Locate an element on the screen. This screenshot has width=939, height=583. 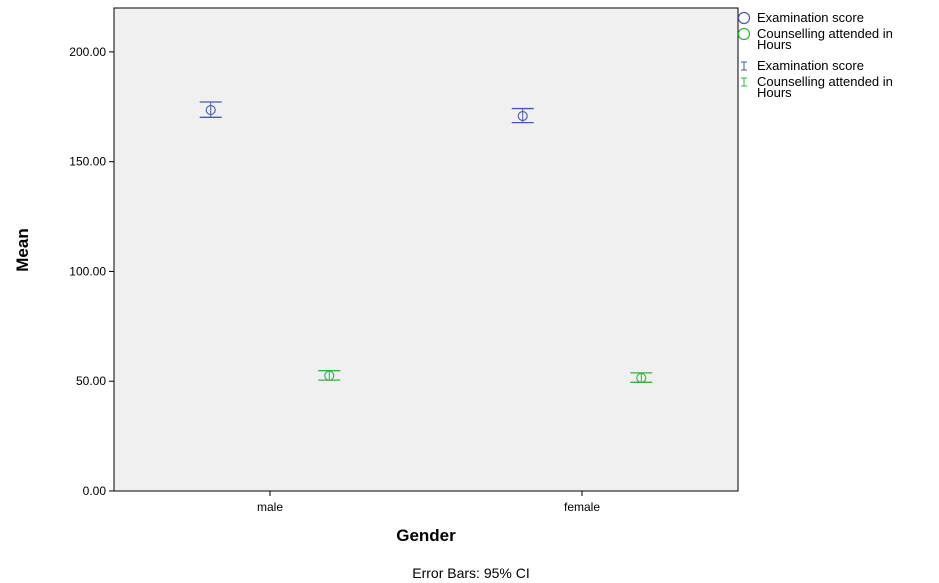
y-tick-label: 200.00 is located at coordinates (87, 52).